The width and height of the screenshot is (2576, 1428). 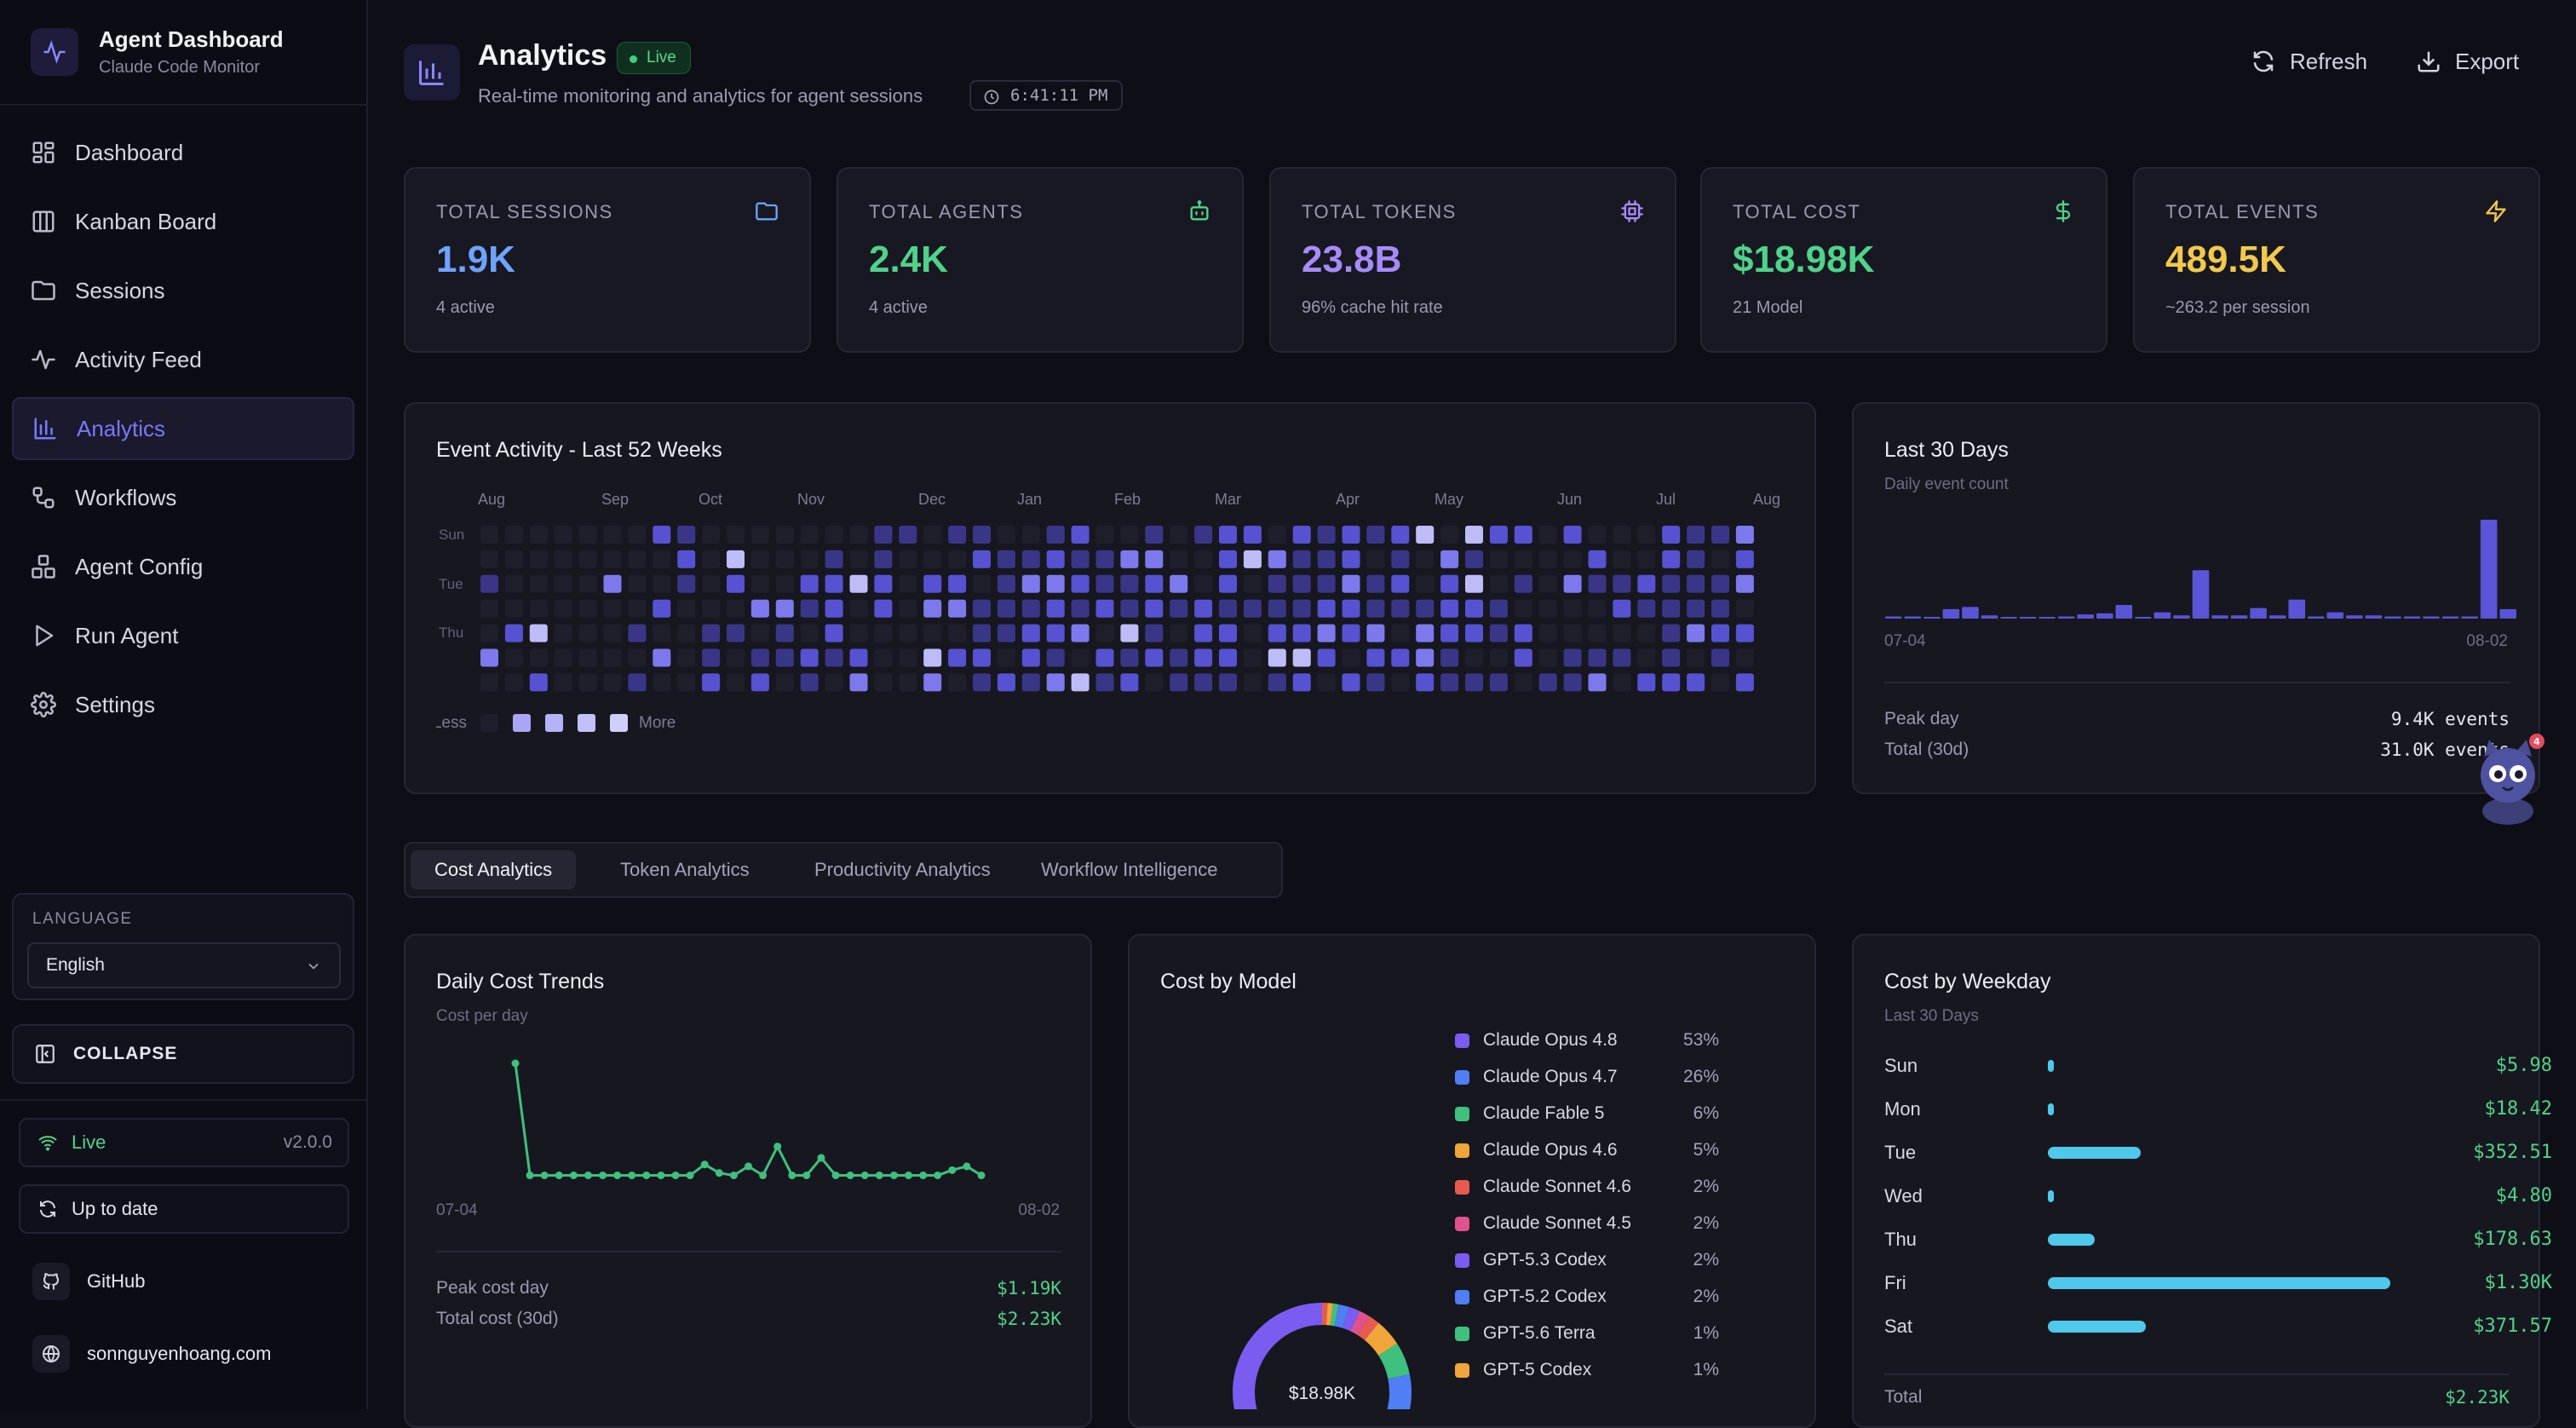 I want to click on tab-workflow-intelligence: Workflow Intelligence, so click(x=1129, y=870).